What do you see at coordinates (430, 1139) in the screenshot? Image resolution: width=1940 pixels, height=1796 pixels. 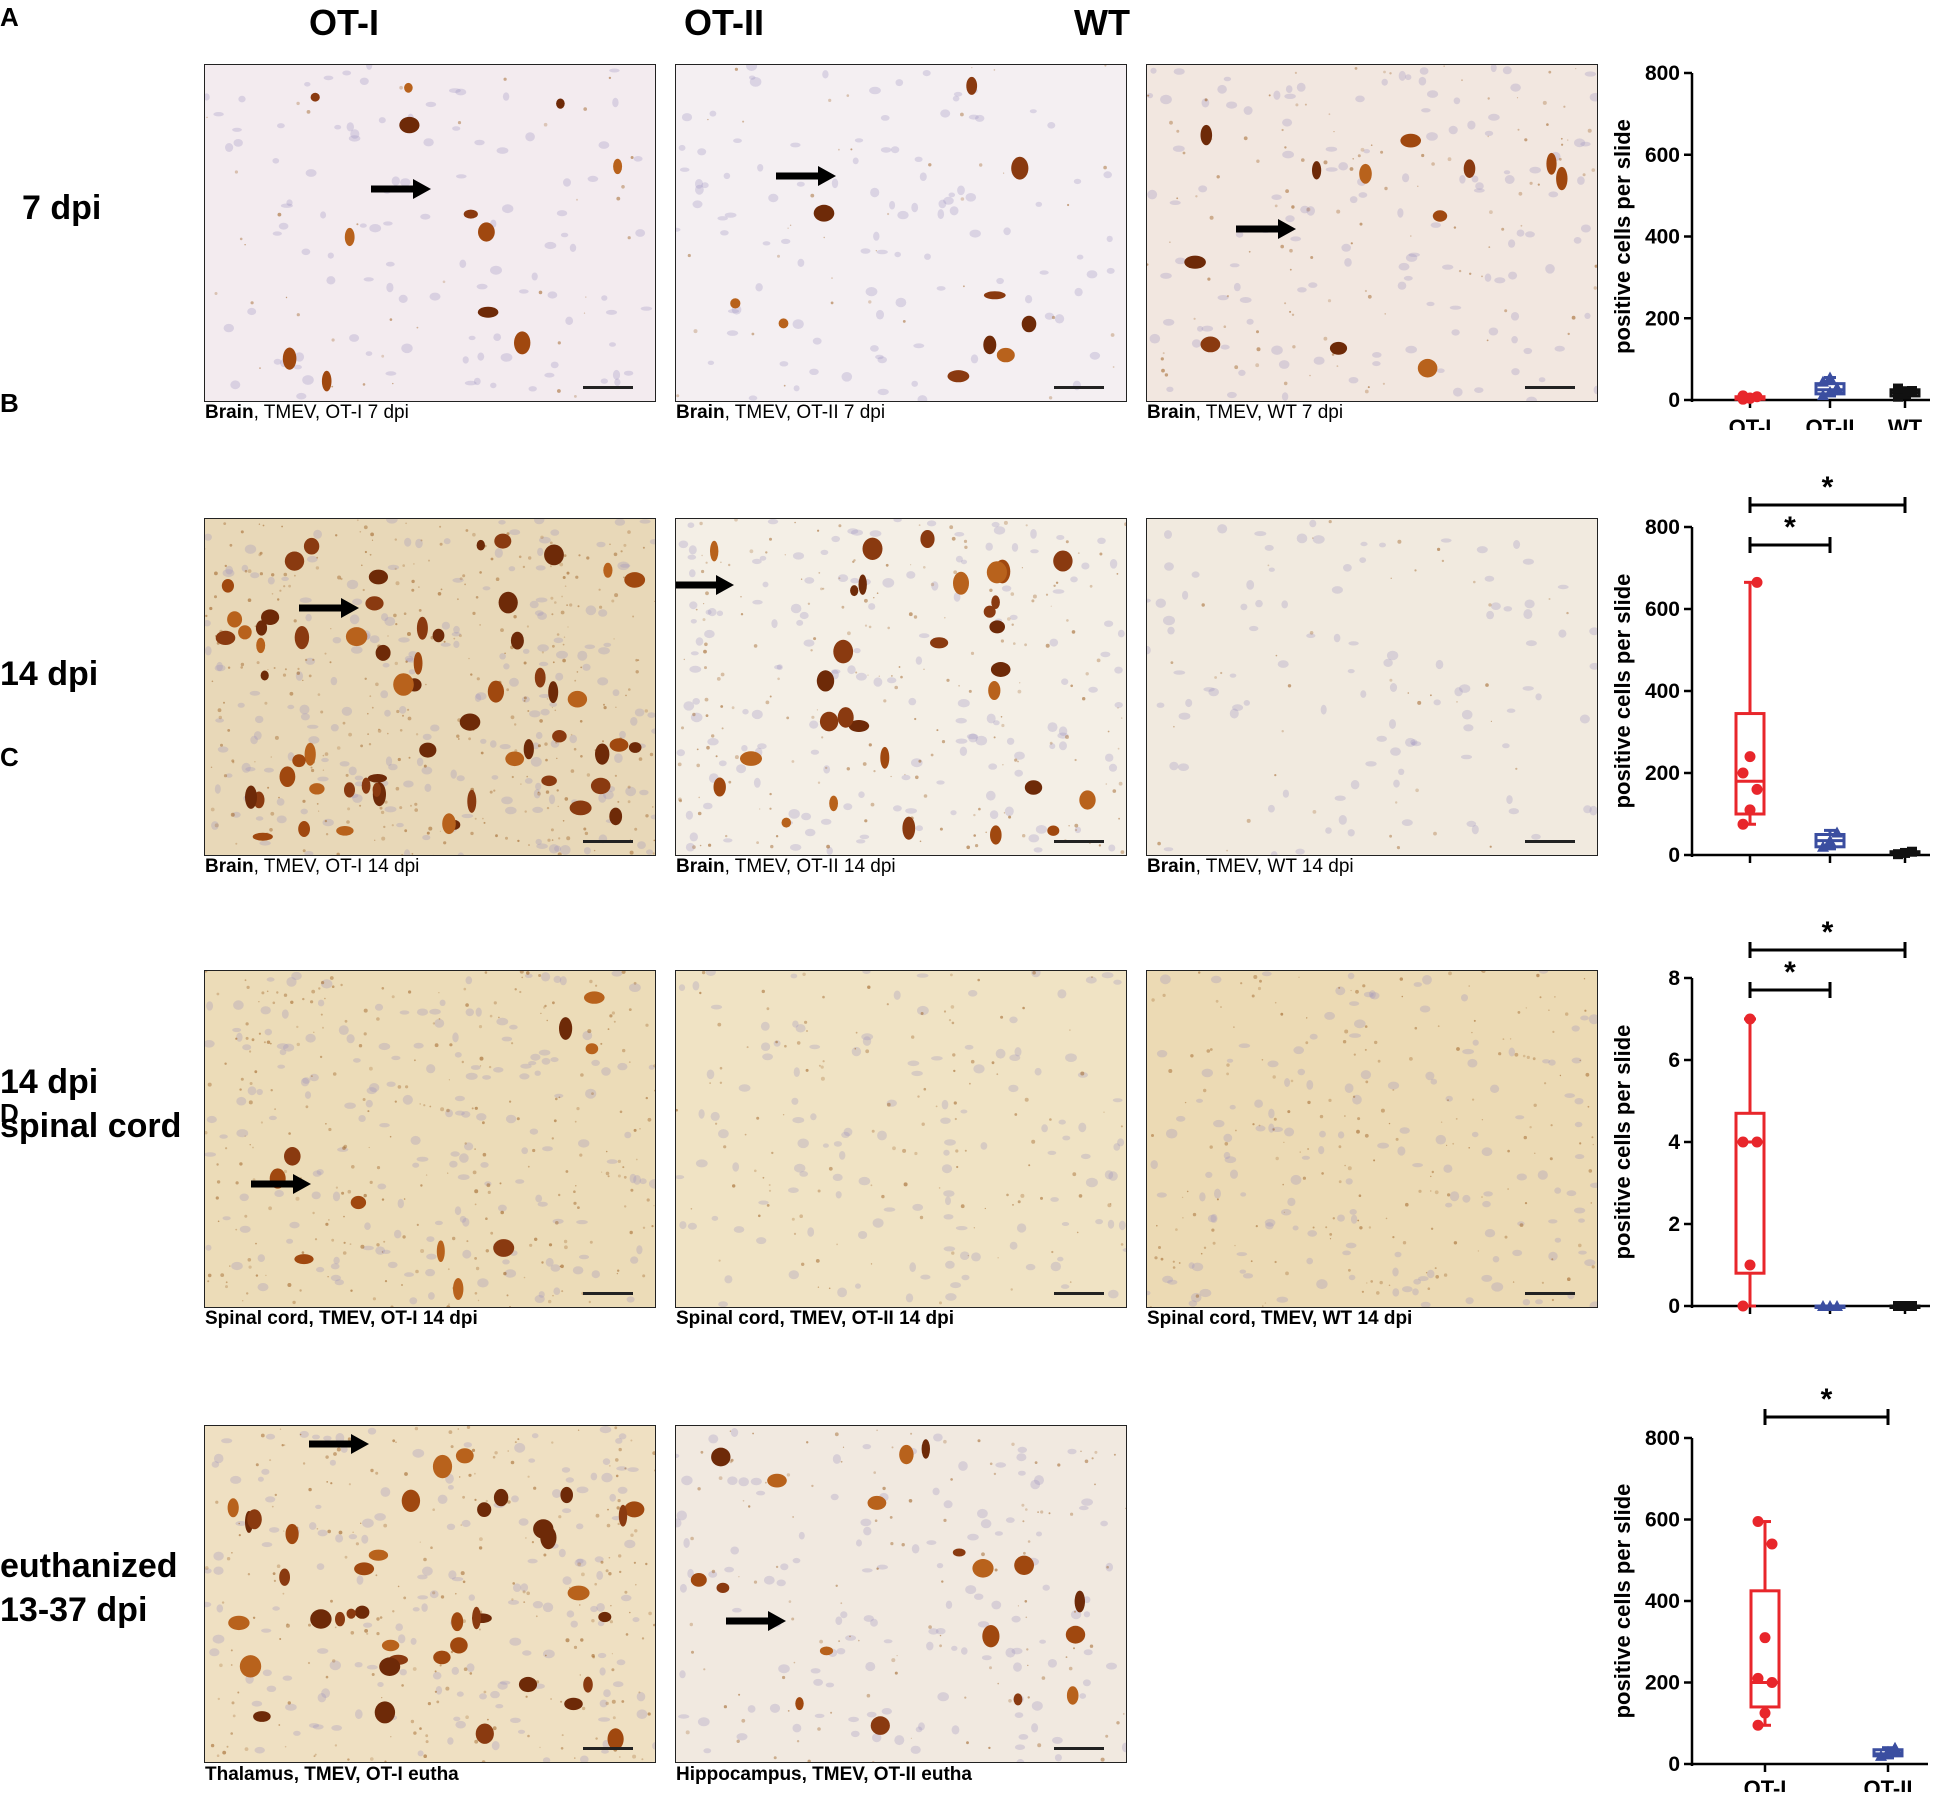 I see `micrograph-c1` at bounding box center [430, 1139].